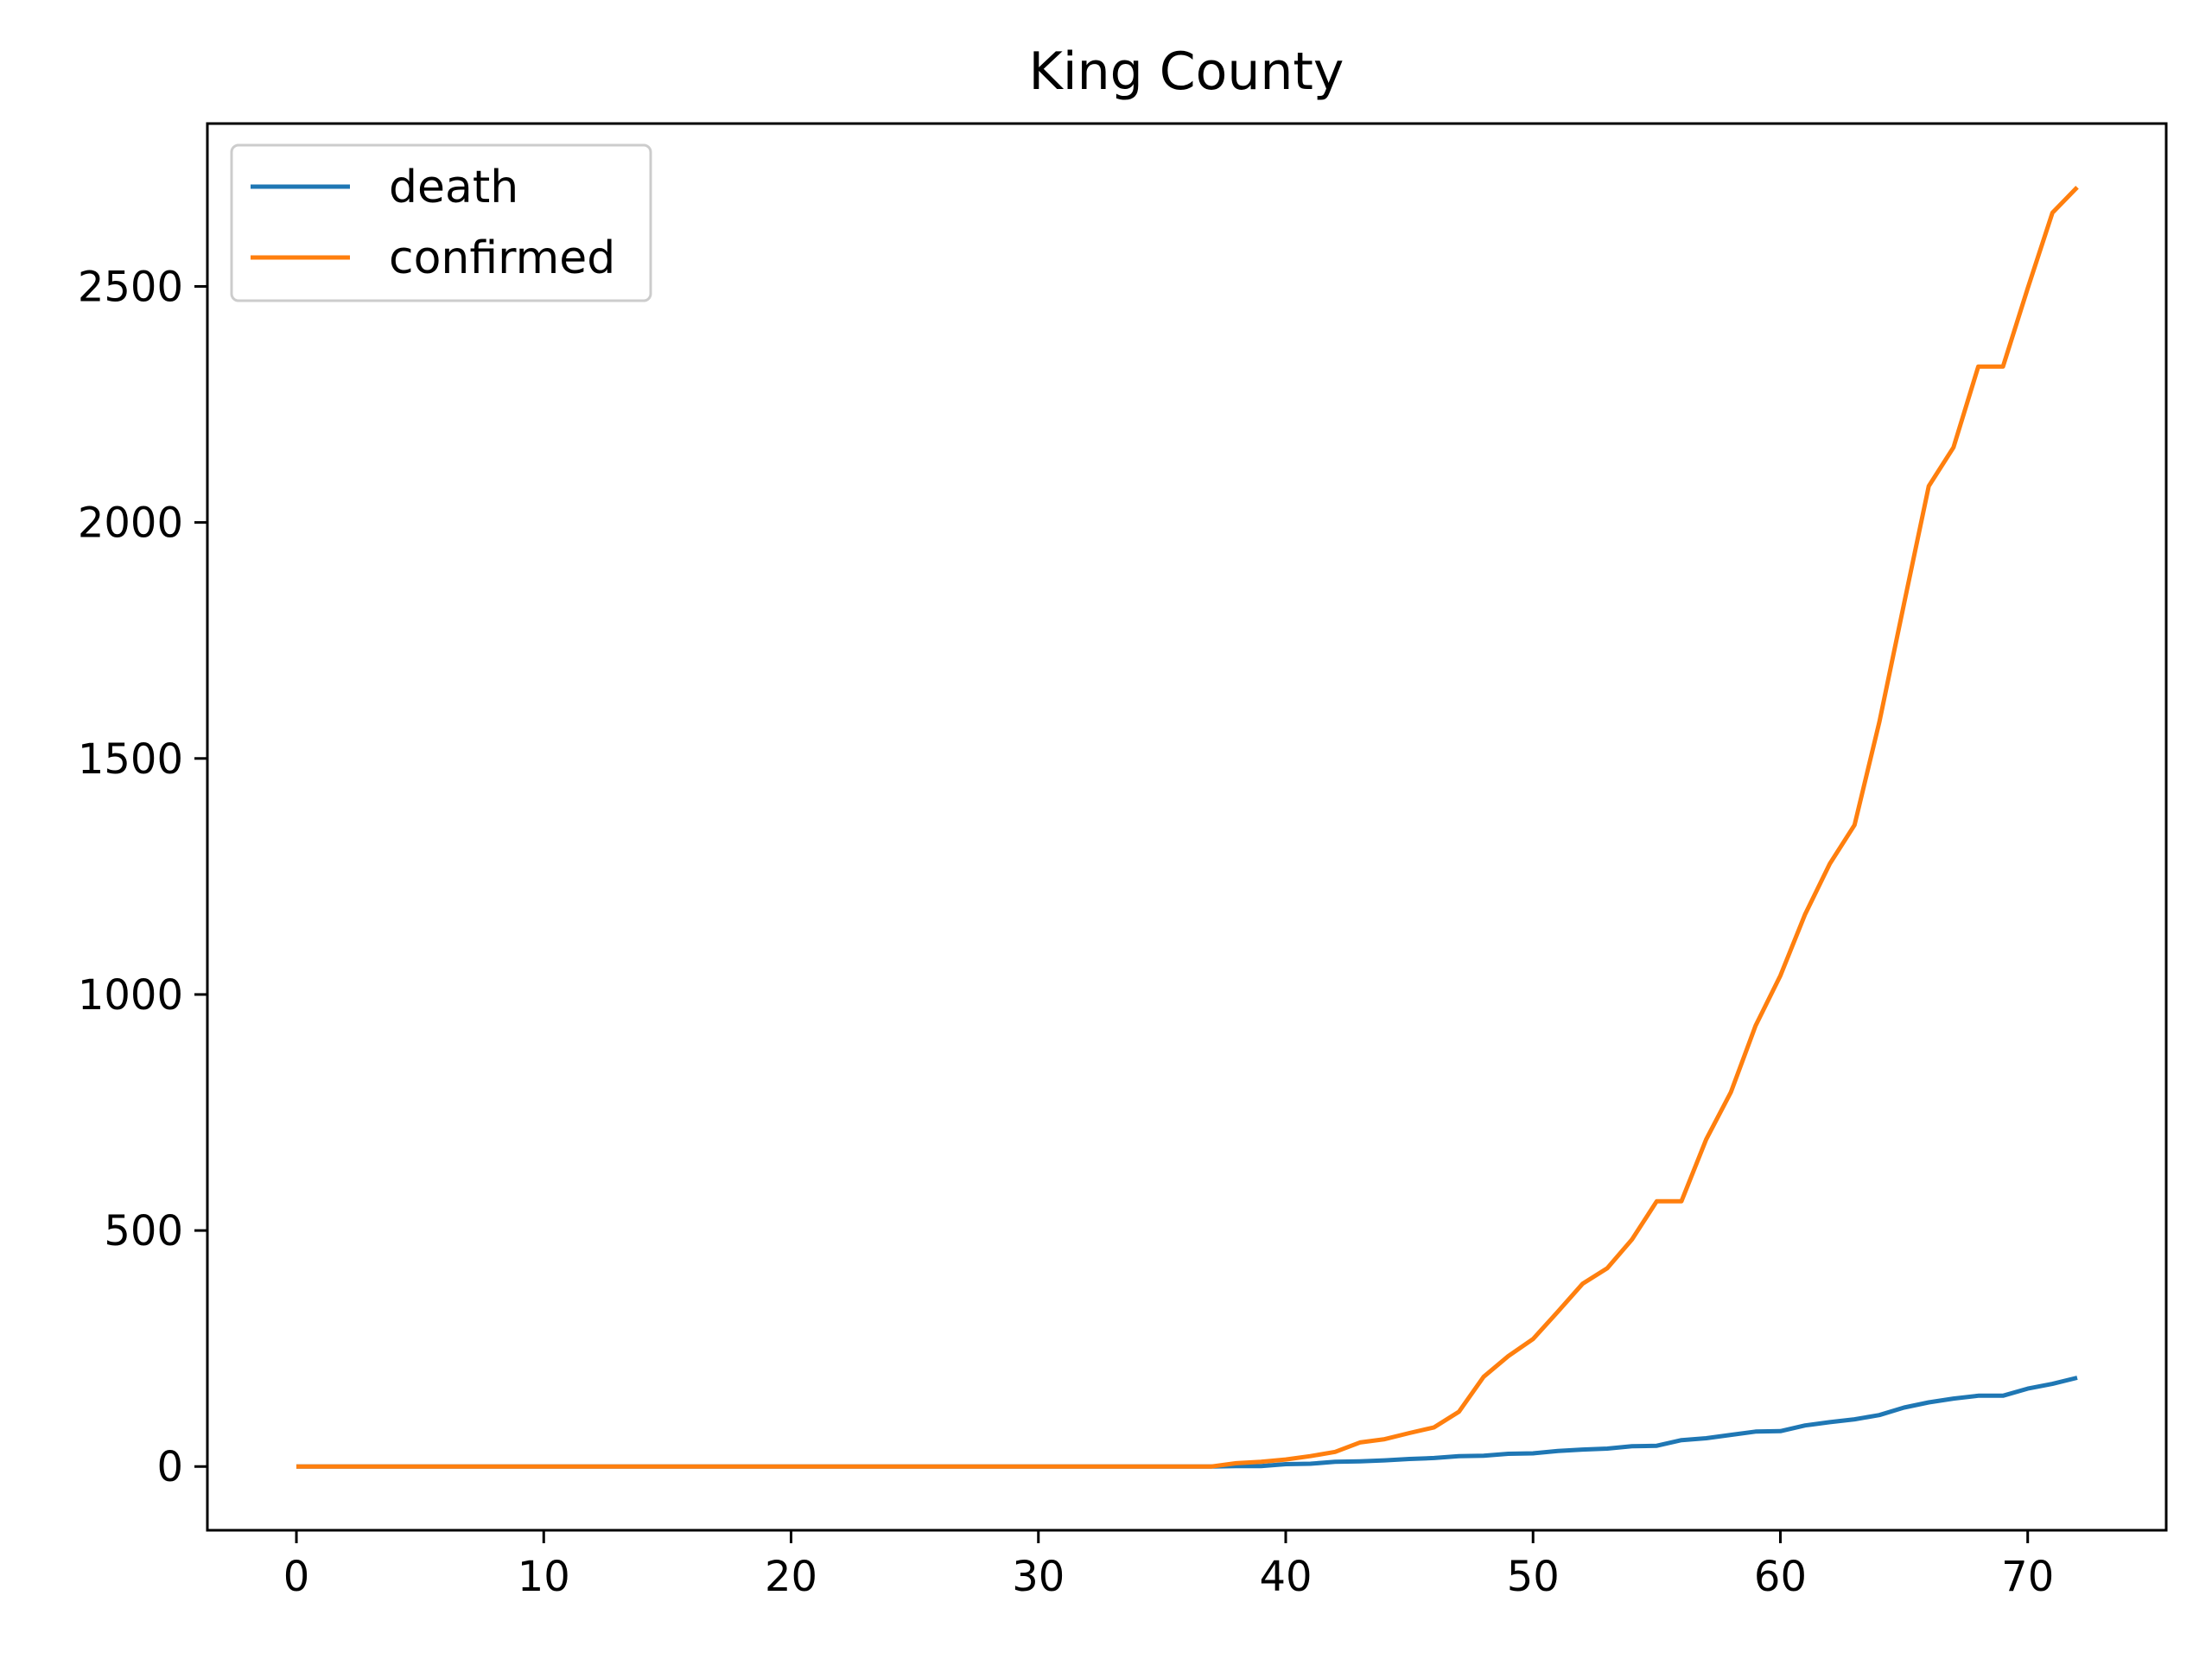  Describe the element at coordinates (544, 1577) in the screenshot. I see `x-tick-label: 10` at that location.